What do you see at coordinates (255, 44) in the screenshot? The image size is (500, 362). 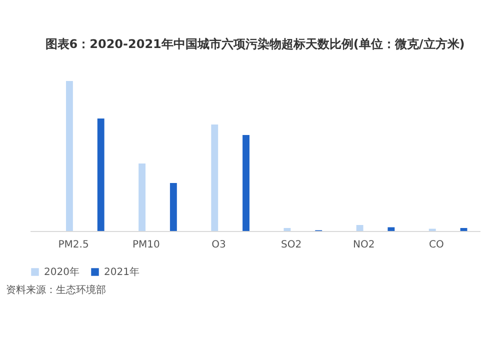 I see `chart-title: 图表6：2020-2021年中国城市六项污染物超标天数比例(单位：微克/立方米)` at bounding box center [255, 44].